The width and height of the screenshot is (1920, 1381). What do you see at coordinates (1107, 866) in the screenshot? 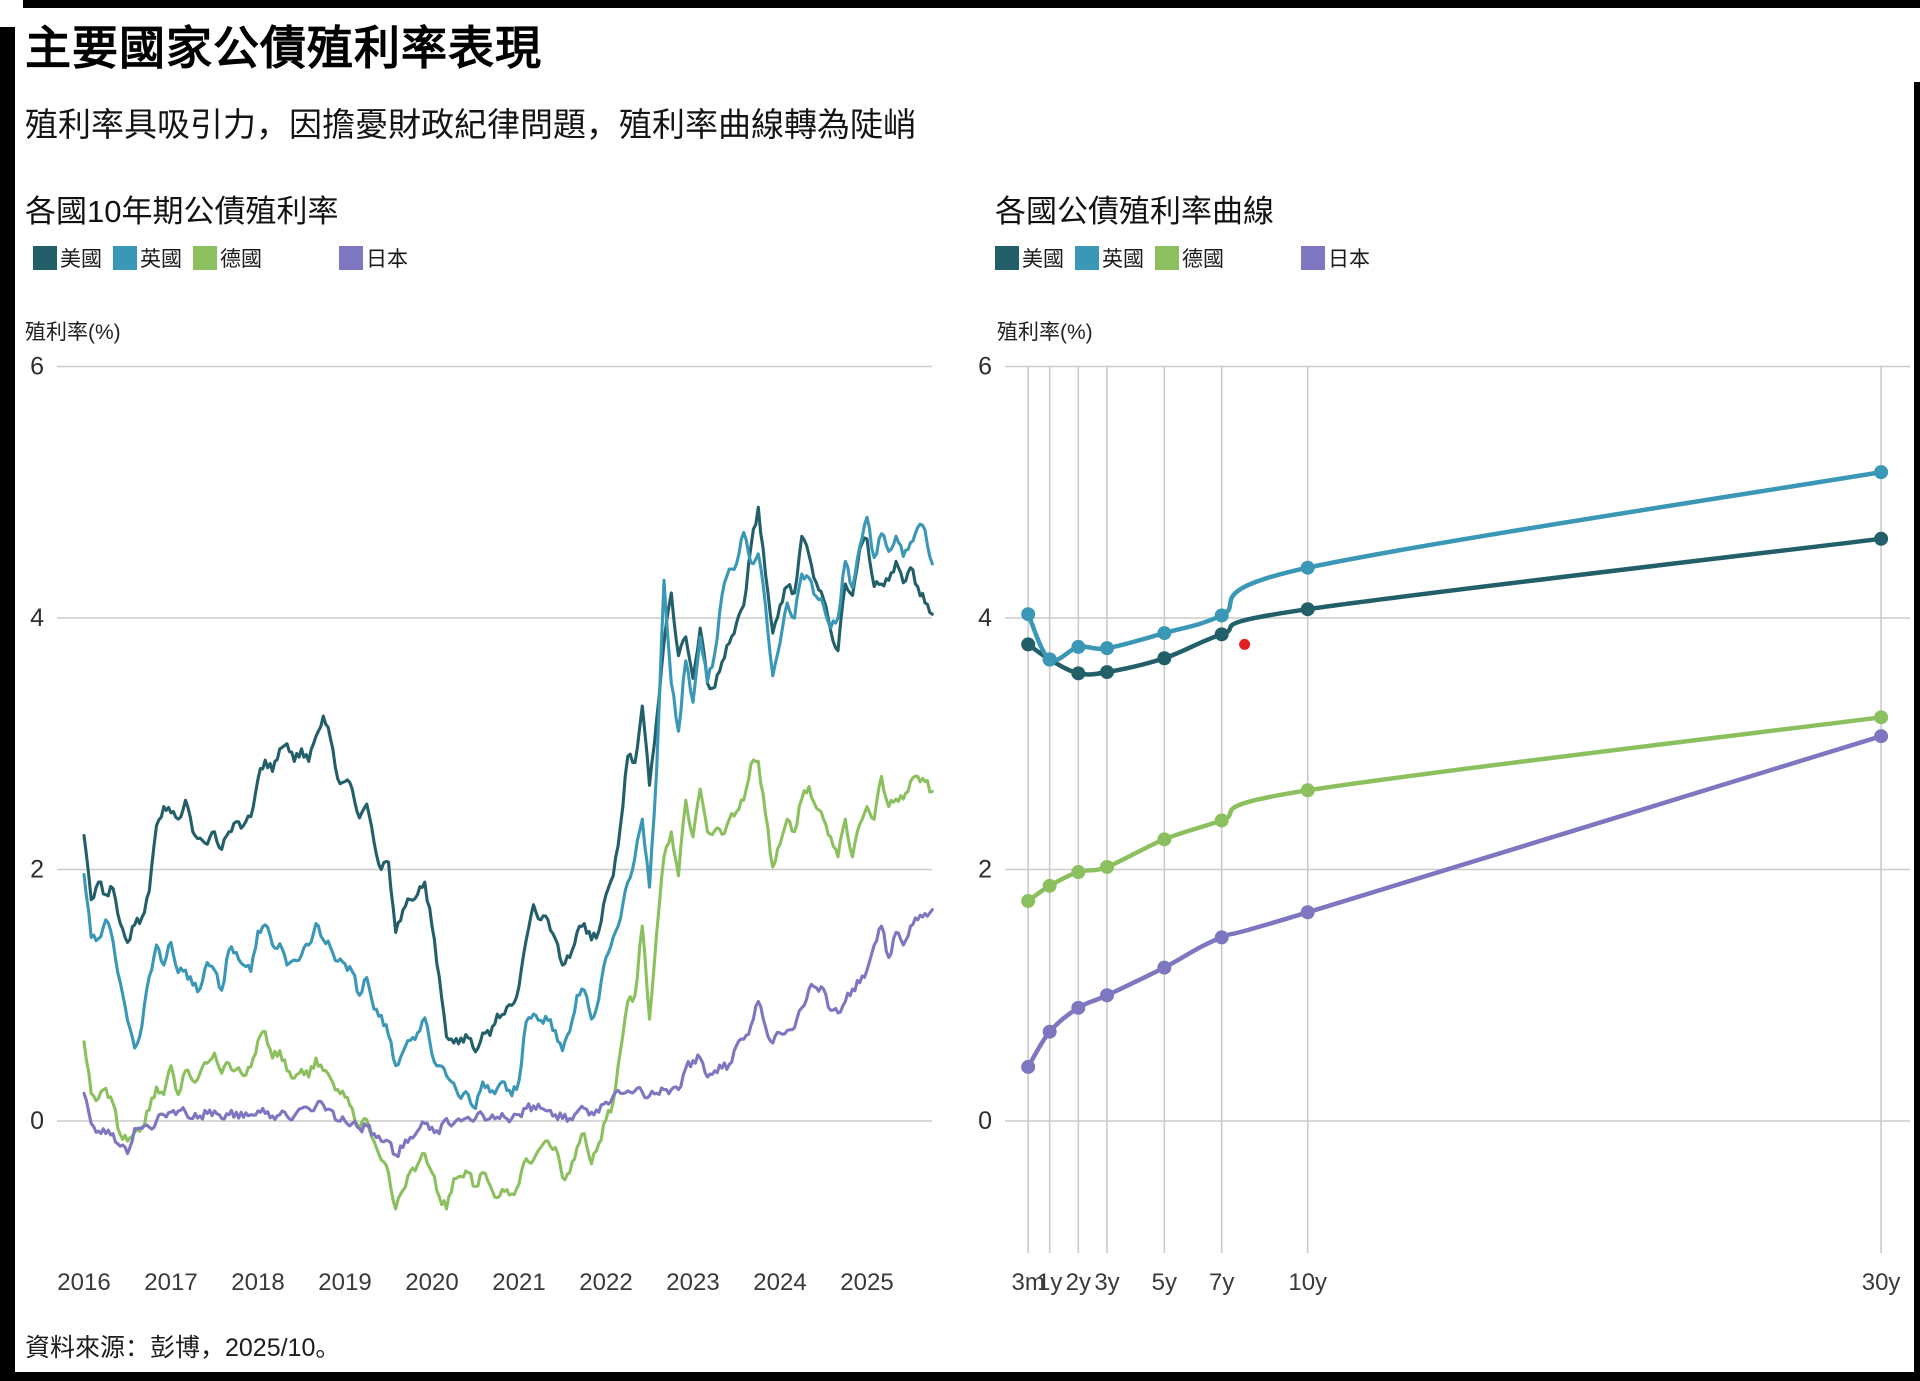
I see `right-marker-2-3y` at bounding box center [1107, 866].